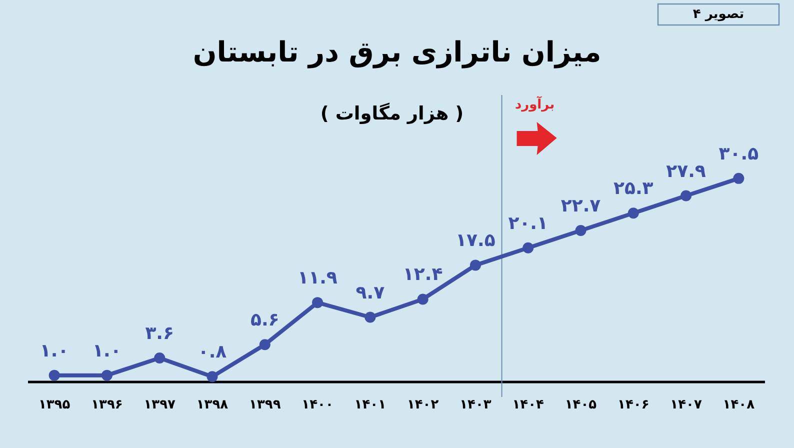  I want to click on data-label: ۱۱.۹, so click(318, 278).